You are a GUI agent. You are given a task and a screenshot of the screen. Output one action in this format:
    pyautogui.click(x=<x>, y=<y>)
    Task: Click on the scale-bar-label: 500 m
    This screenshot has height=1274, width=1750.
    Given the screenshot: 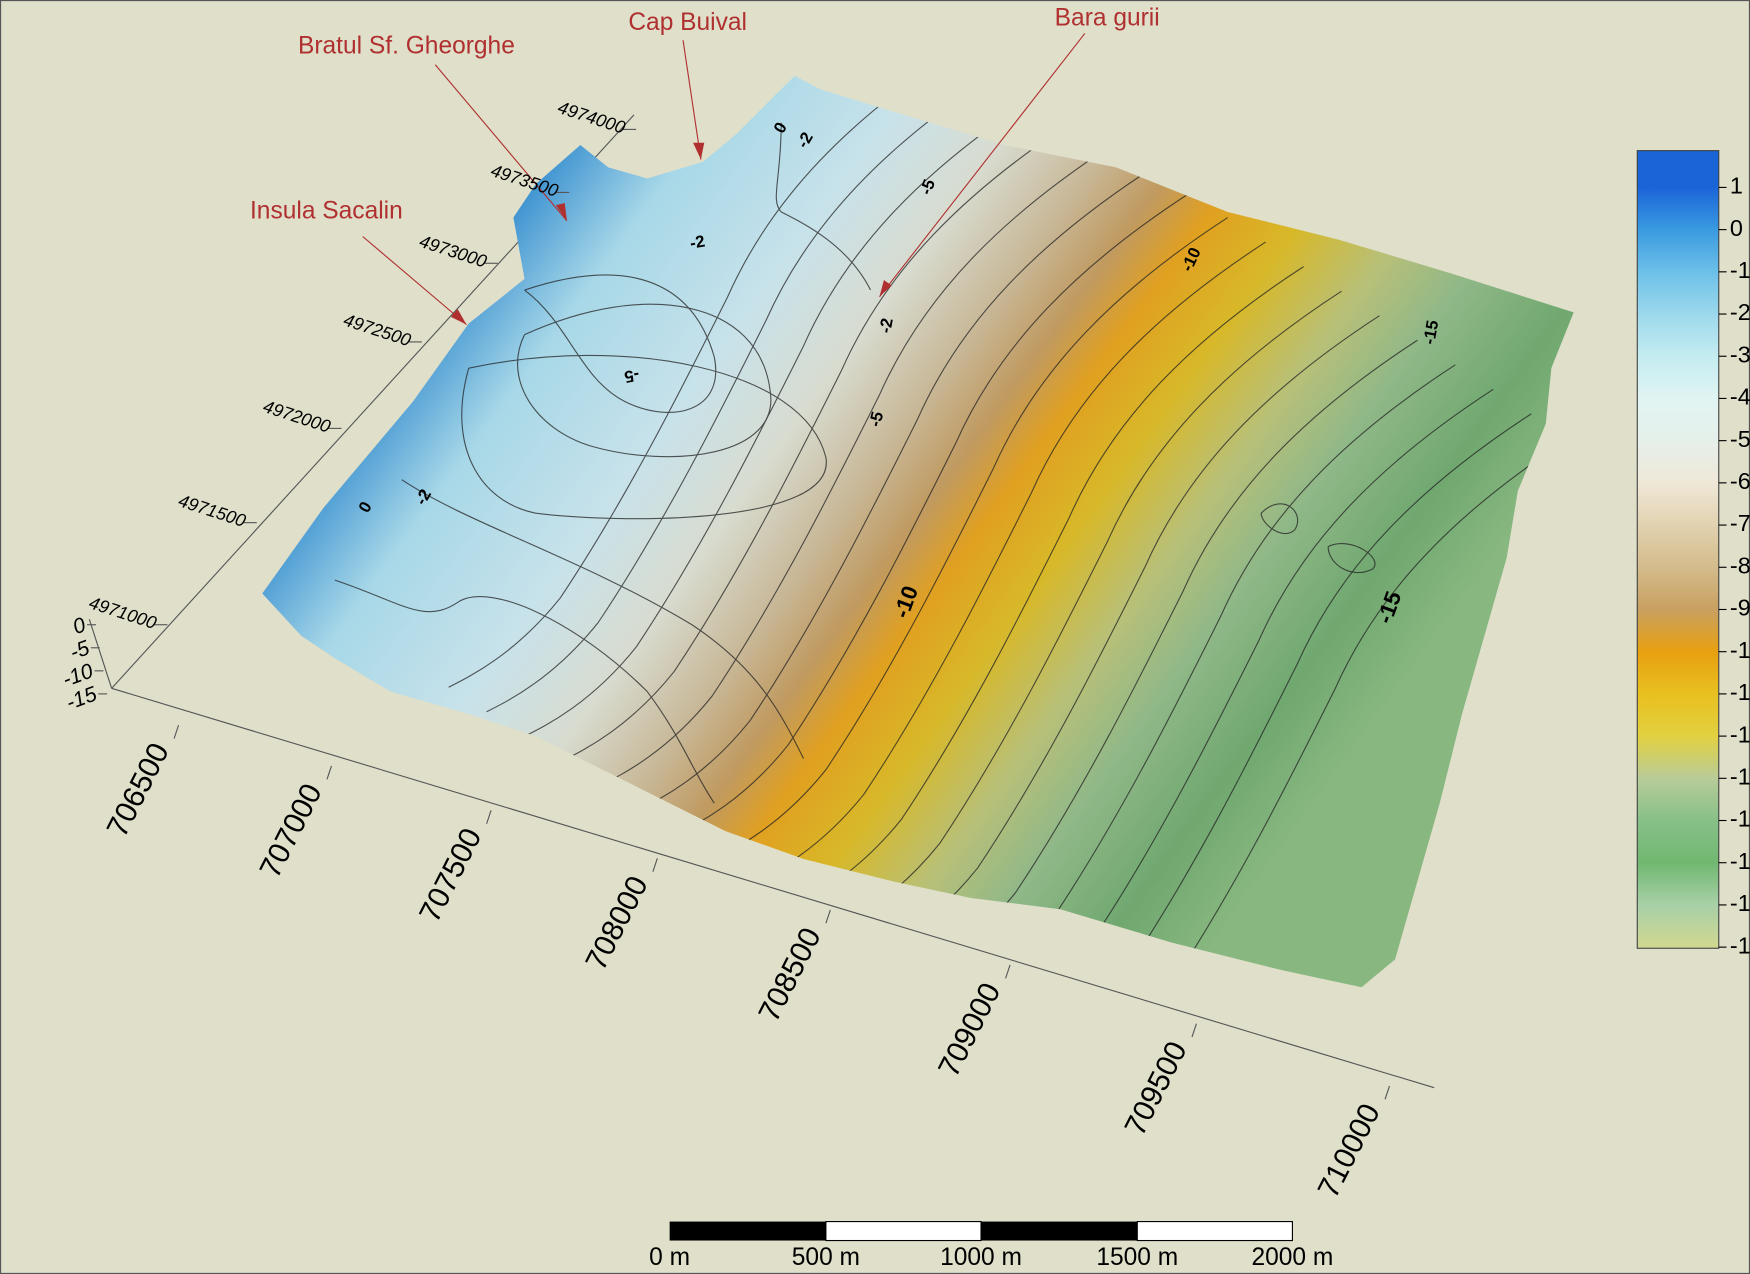 What is the action you would take?
    pyautogui.click(x=826, y=1257)
    